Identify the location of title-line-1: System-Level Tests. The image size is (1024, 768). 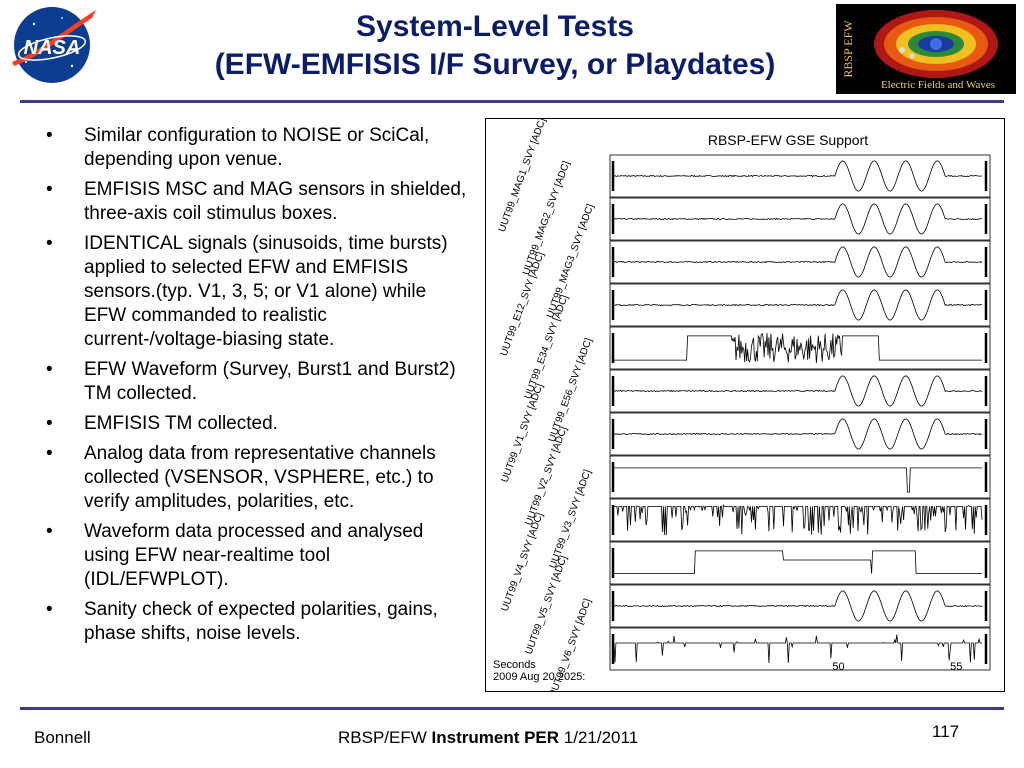
(495, 26).